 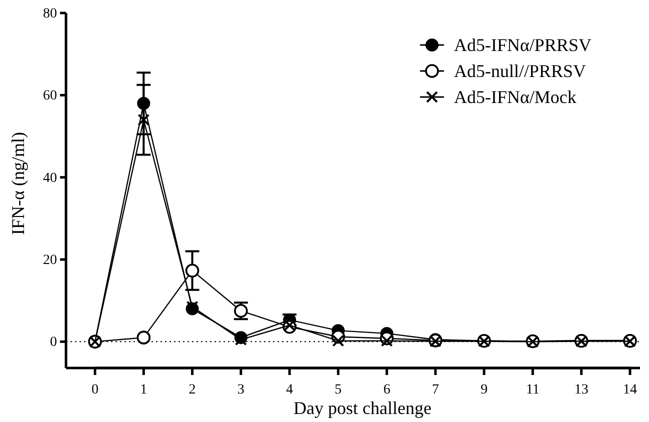 What do you see at coordinates (515, 97) in the screenshot?
I see `legend-label: Ad5-IFNα/Mock` at bounding box center [515, 97].